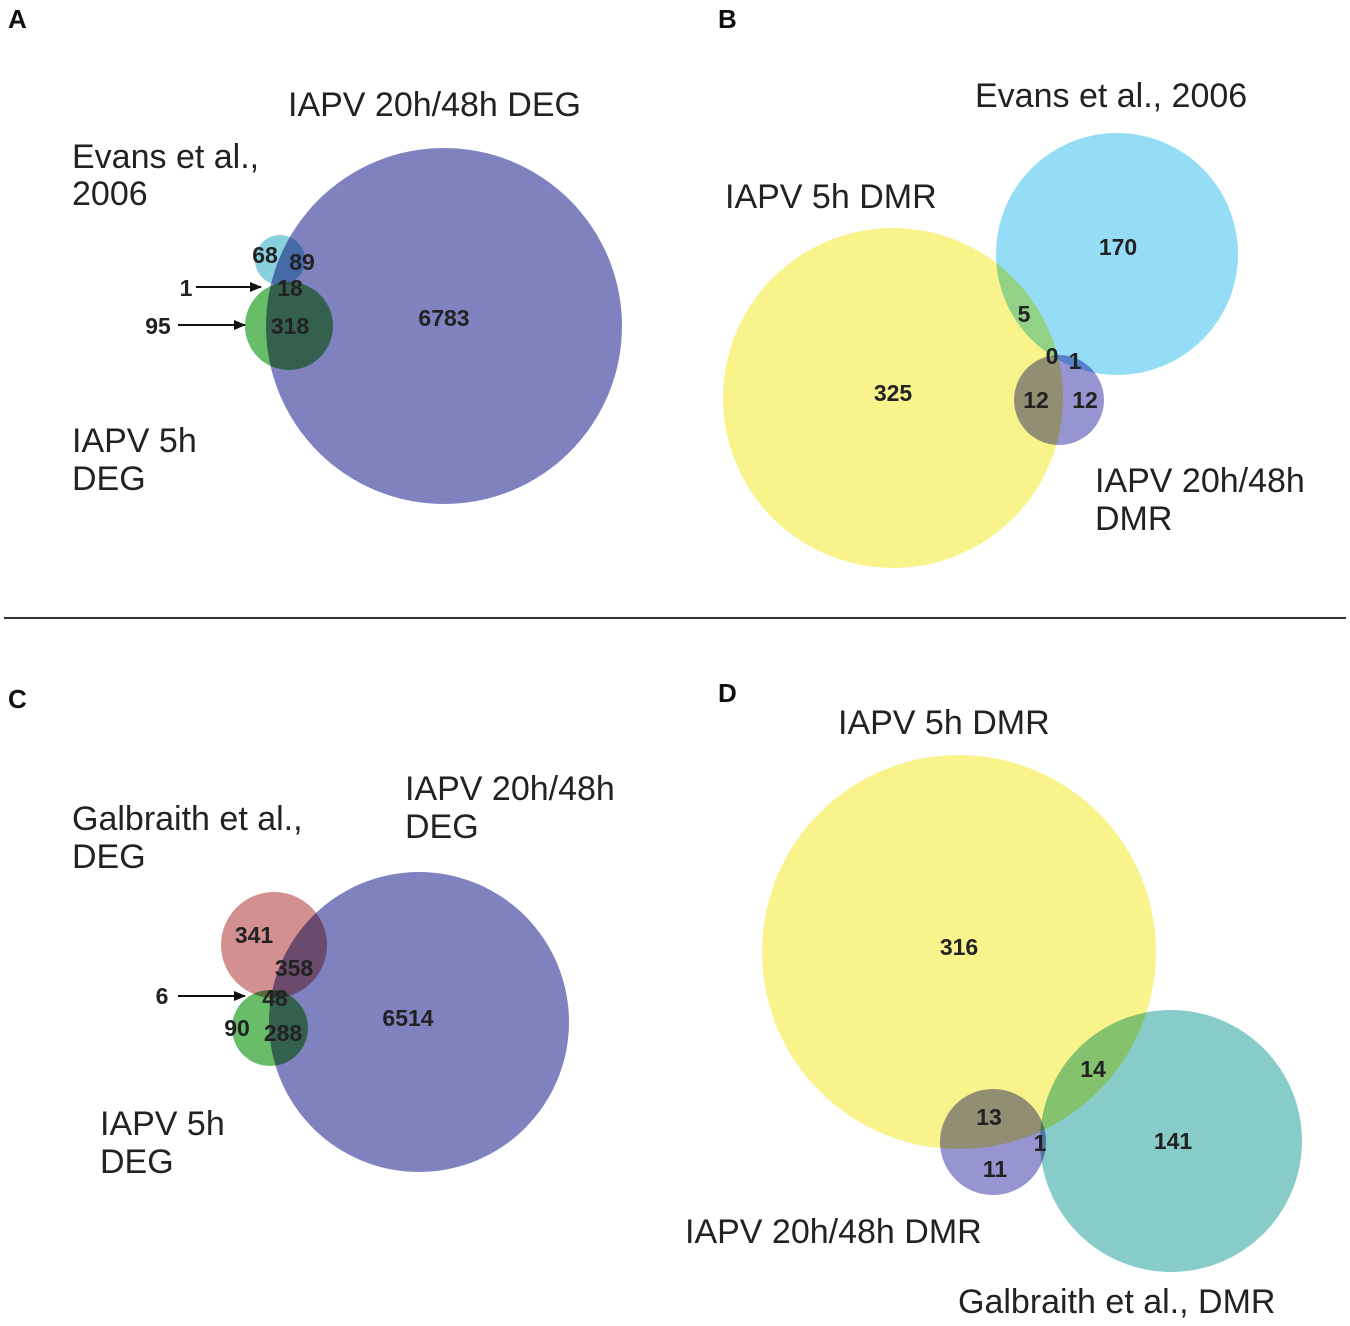  What do you see at coordinates (1118, 247) in the screenshot?
I see `venn-b-count-only-evans: 170` at bounding box center [1118, 247].